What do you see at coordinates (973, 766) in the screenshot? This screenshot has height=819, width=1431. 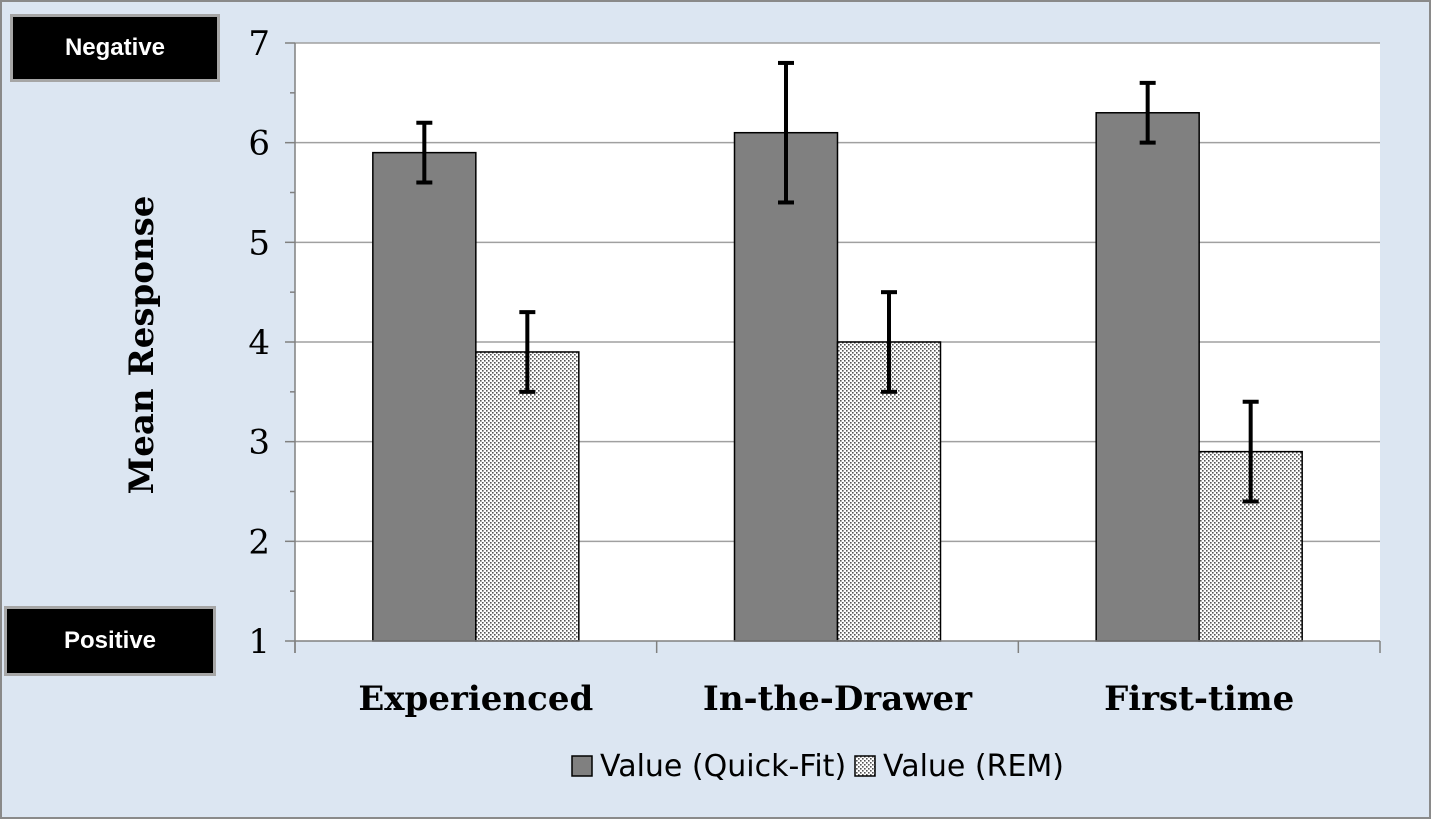 I see `legend-label: Value (REM)` at bounding box center [973, 766].